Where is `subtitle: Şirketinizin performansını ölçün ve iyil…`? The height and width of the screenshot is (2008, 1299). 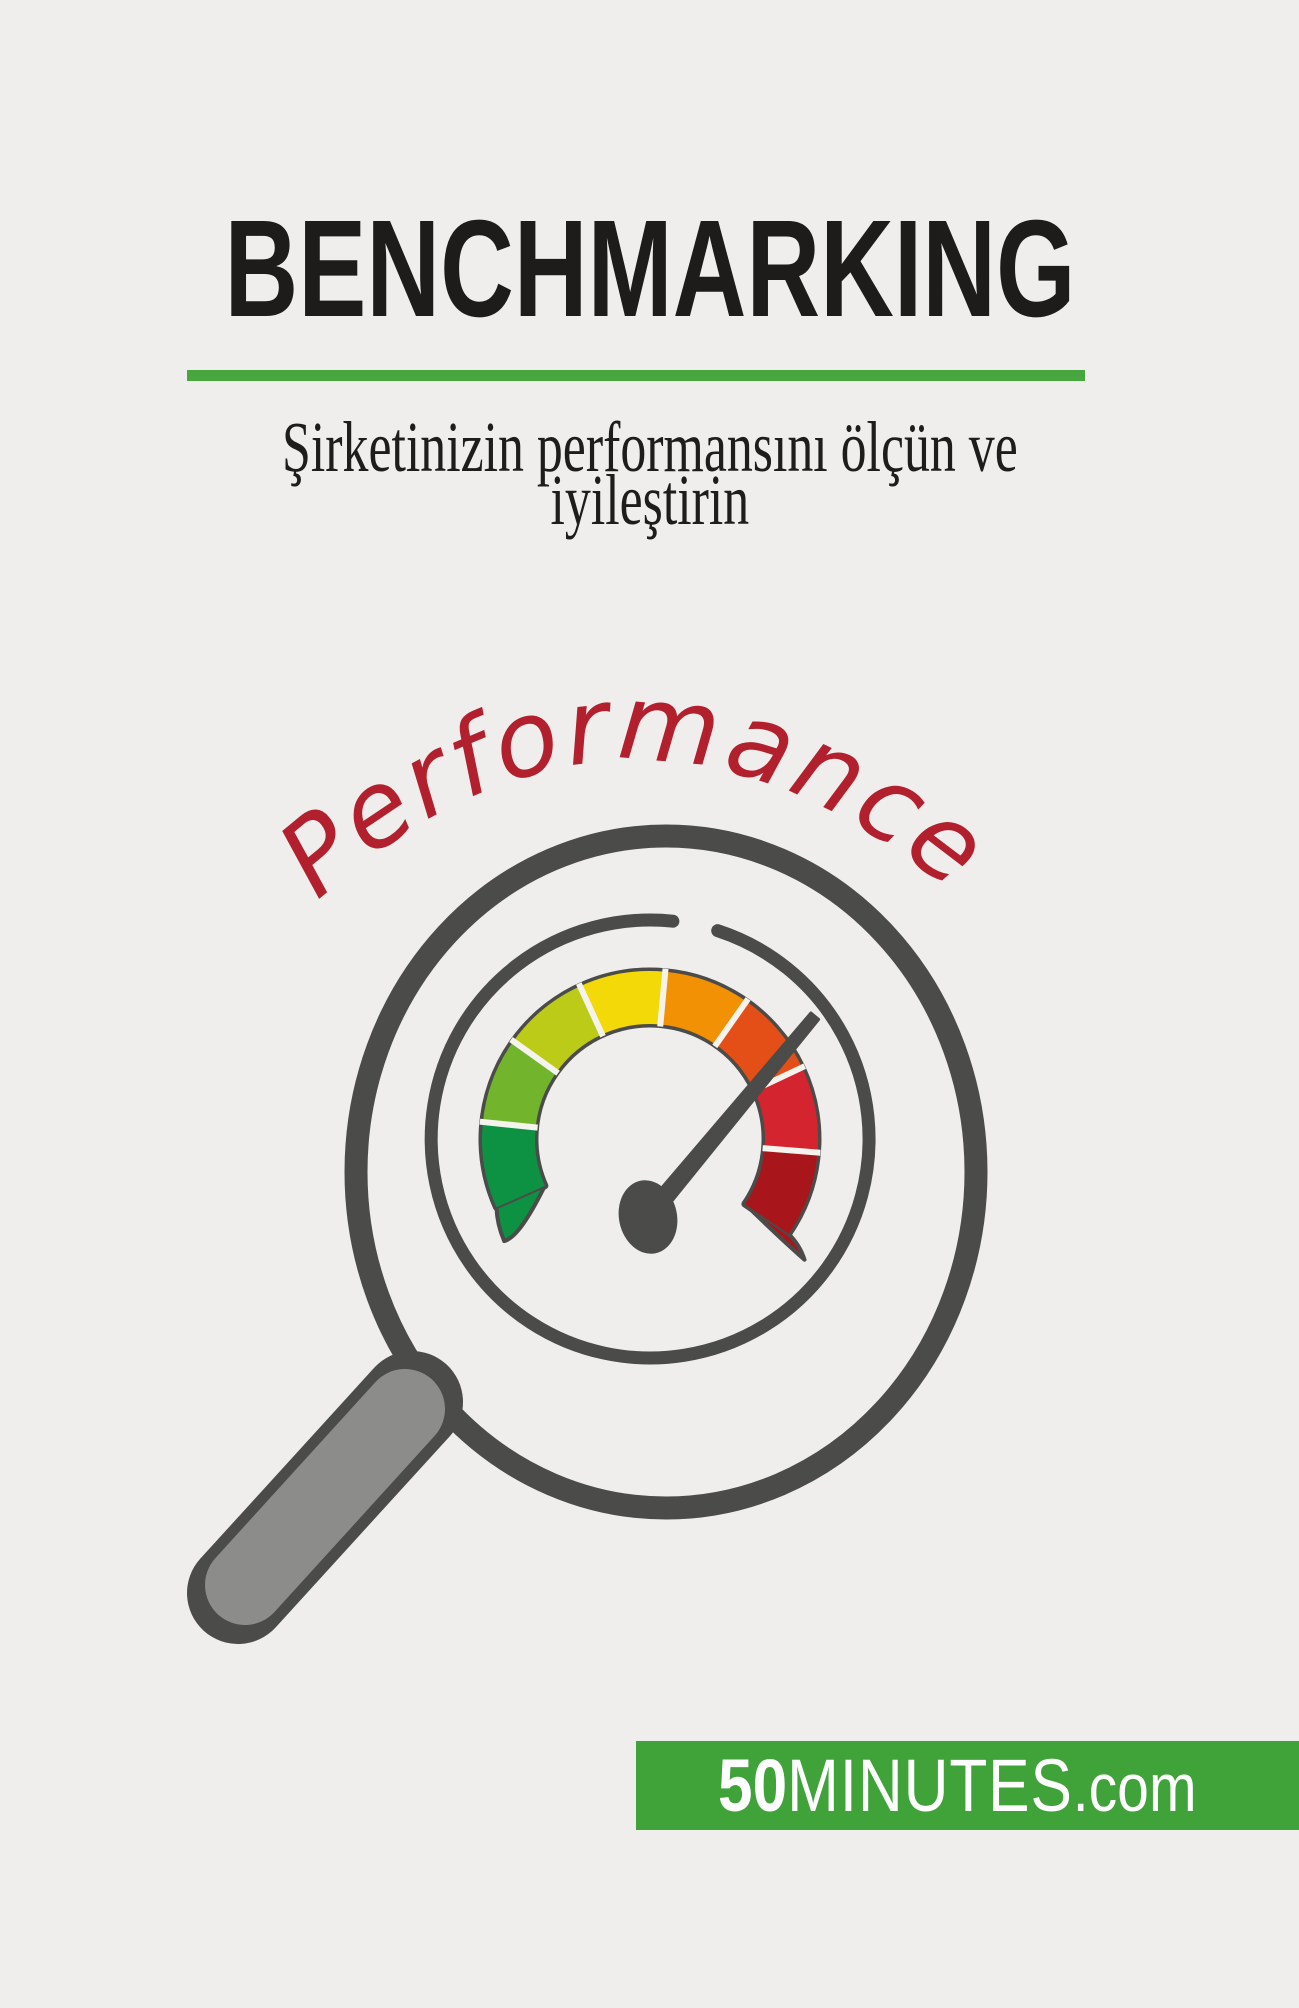 subtitle: Şirketinizin performansını ölçün ve iyil… is located at coordinates (649, 473).